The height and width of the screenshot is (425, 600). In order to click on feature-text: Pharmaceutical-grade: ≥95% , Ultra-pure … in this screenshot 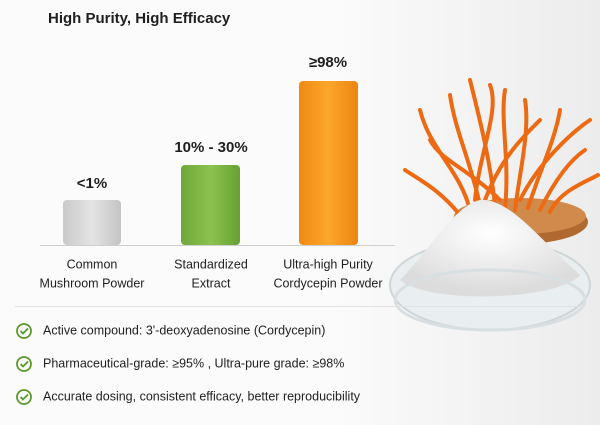, I will do `click(193, 363)`.